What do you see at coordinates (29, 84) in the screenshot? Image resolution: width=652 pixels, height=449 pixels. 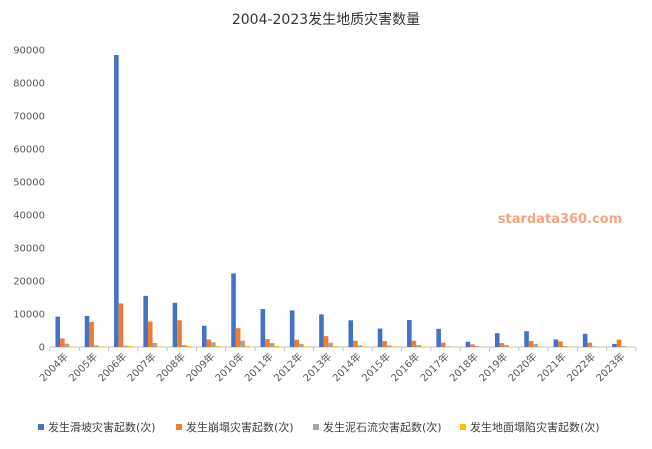 I see `y-tick-label: 80000` at bounding box center [29, 84].